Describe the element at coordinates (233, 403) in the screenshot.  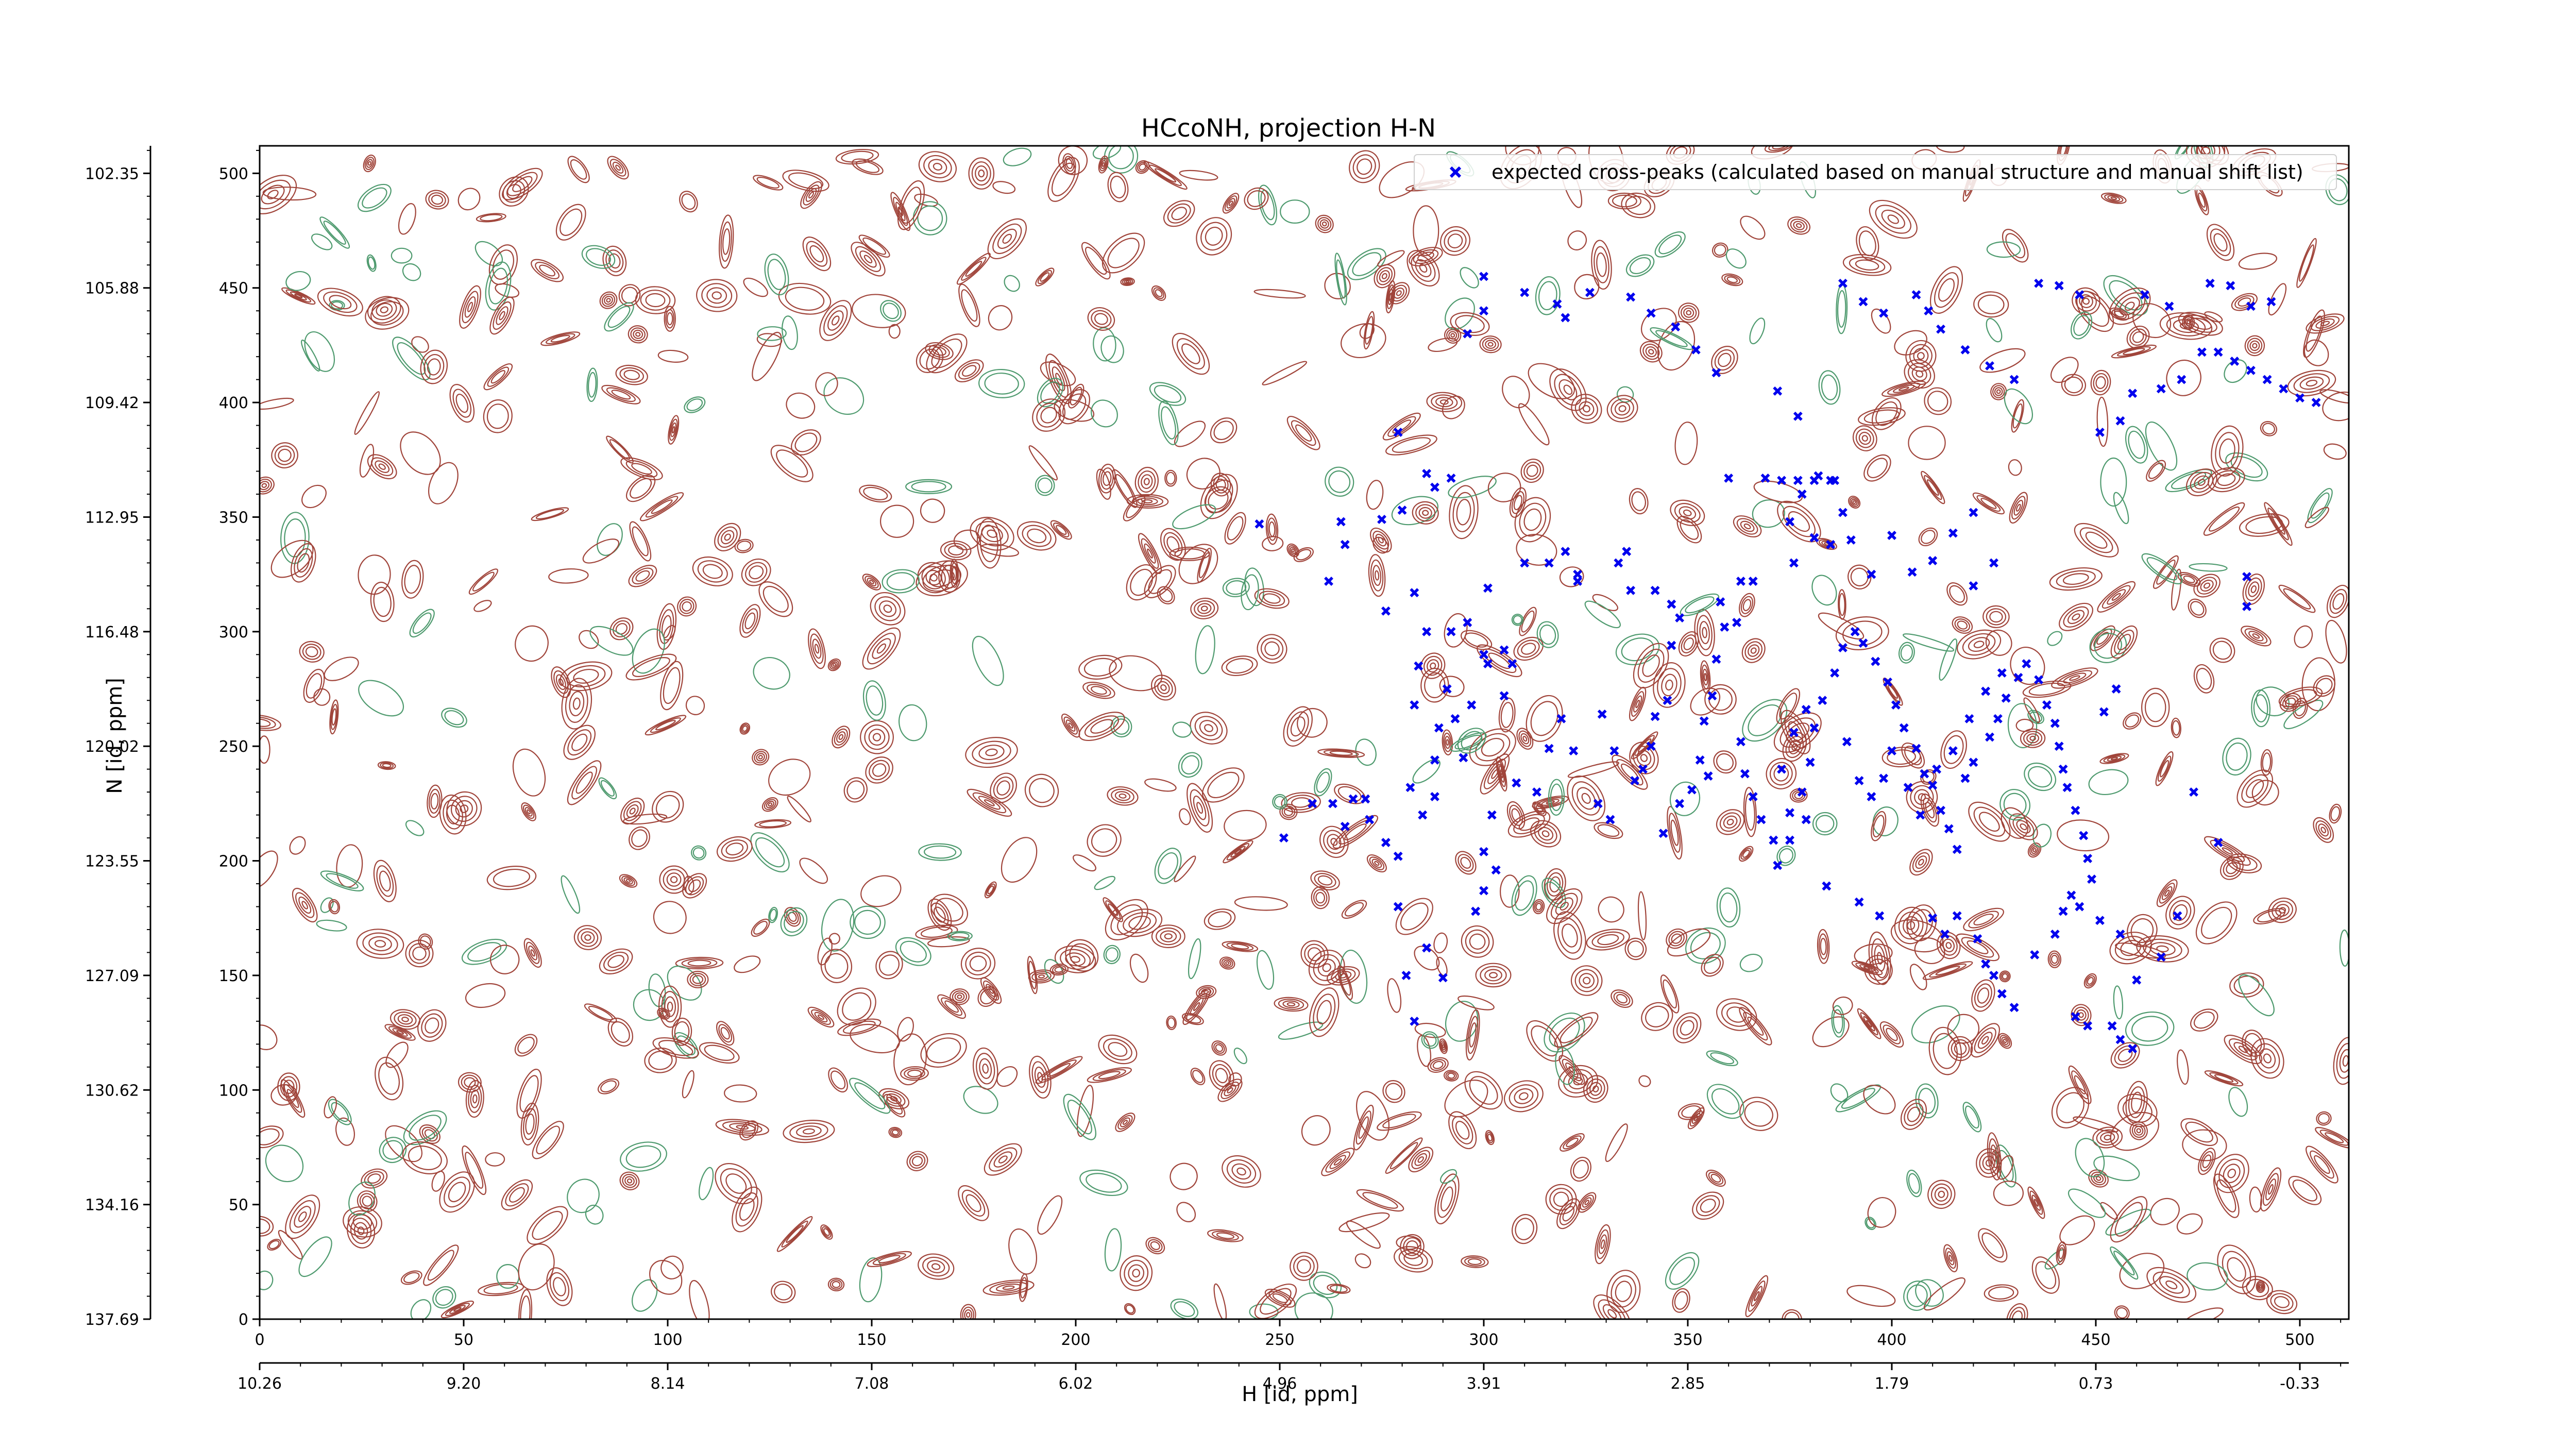
I see `y-tick-label: 400` at that location.